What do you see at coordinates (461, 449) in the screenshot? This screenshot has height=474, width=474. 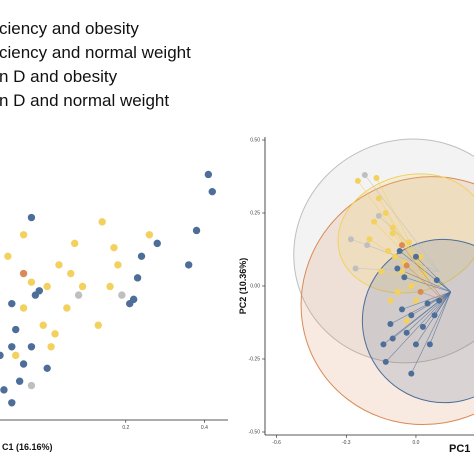 I see `right-x-axis-title: PC1 (` at bounding box center [461, 449].